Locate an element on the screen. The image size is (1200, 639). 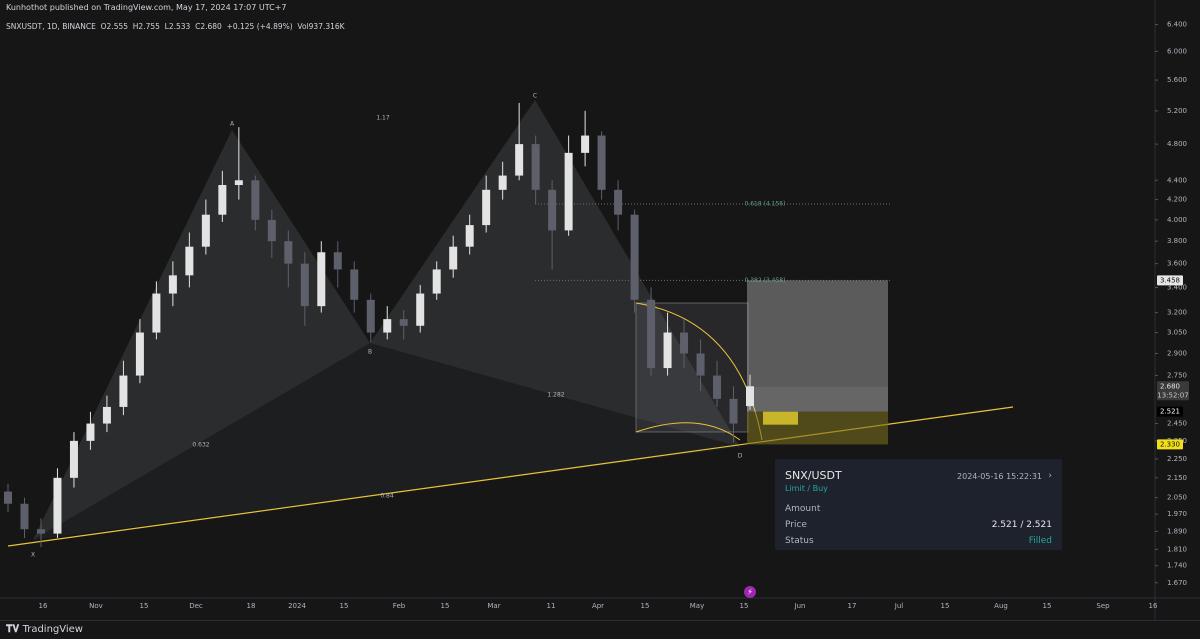
order-side: Limit / Buy is located at coordinates (806, 488).